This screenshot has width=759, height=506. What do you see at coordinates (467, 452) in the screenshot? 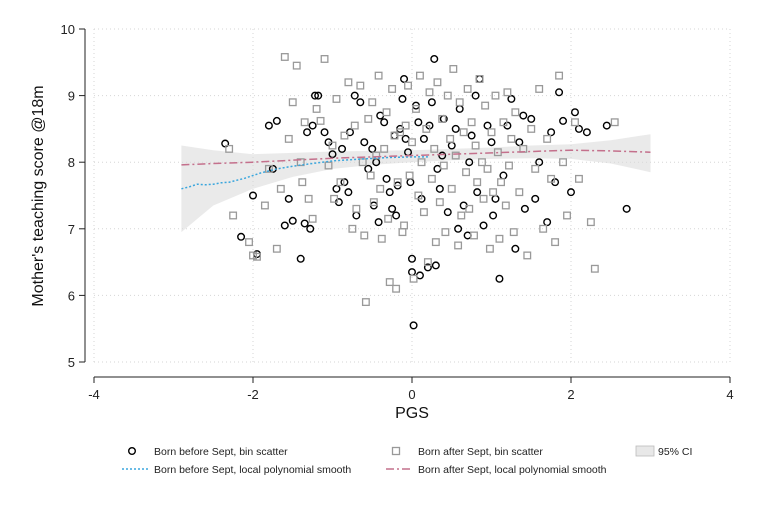
I see `legend-item: Born after Sept, bin scatter` at bounding box center [467, 452].